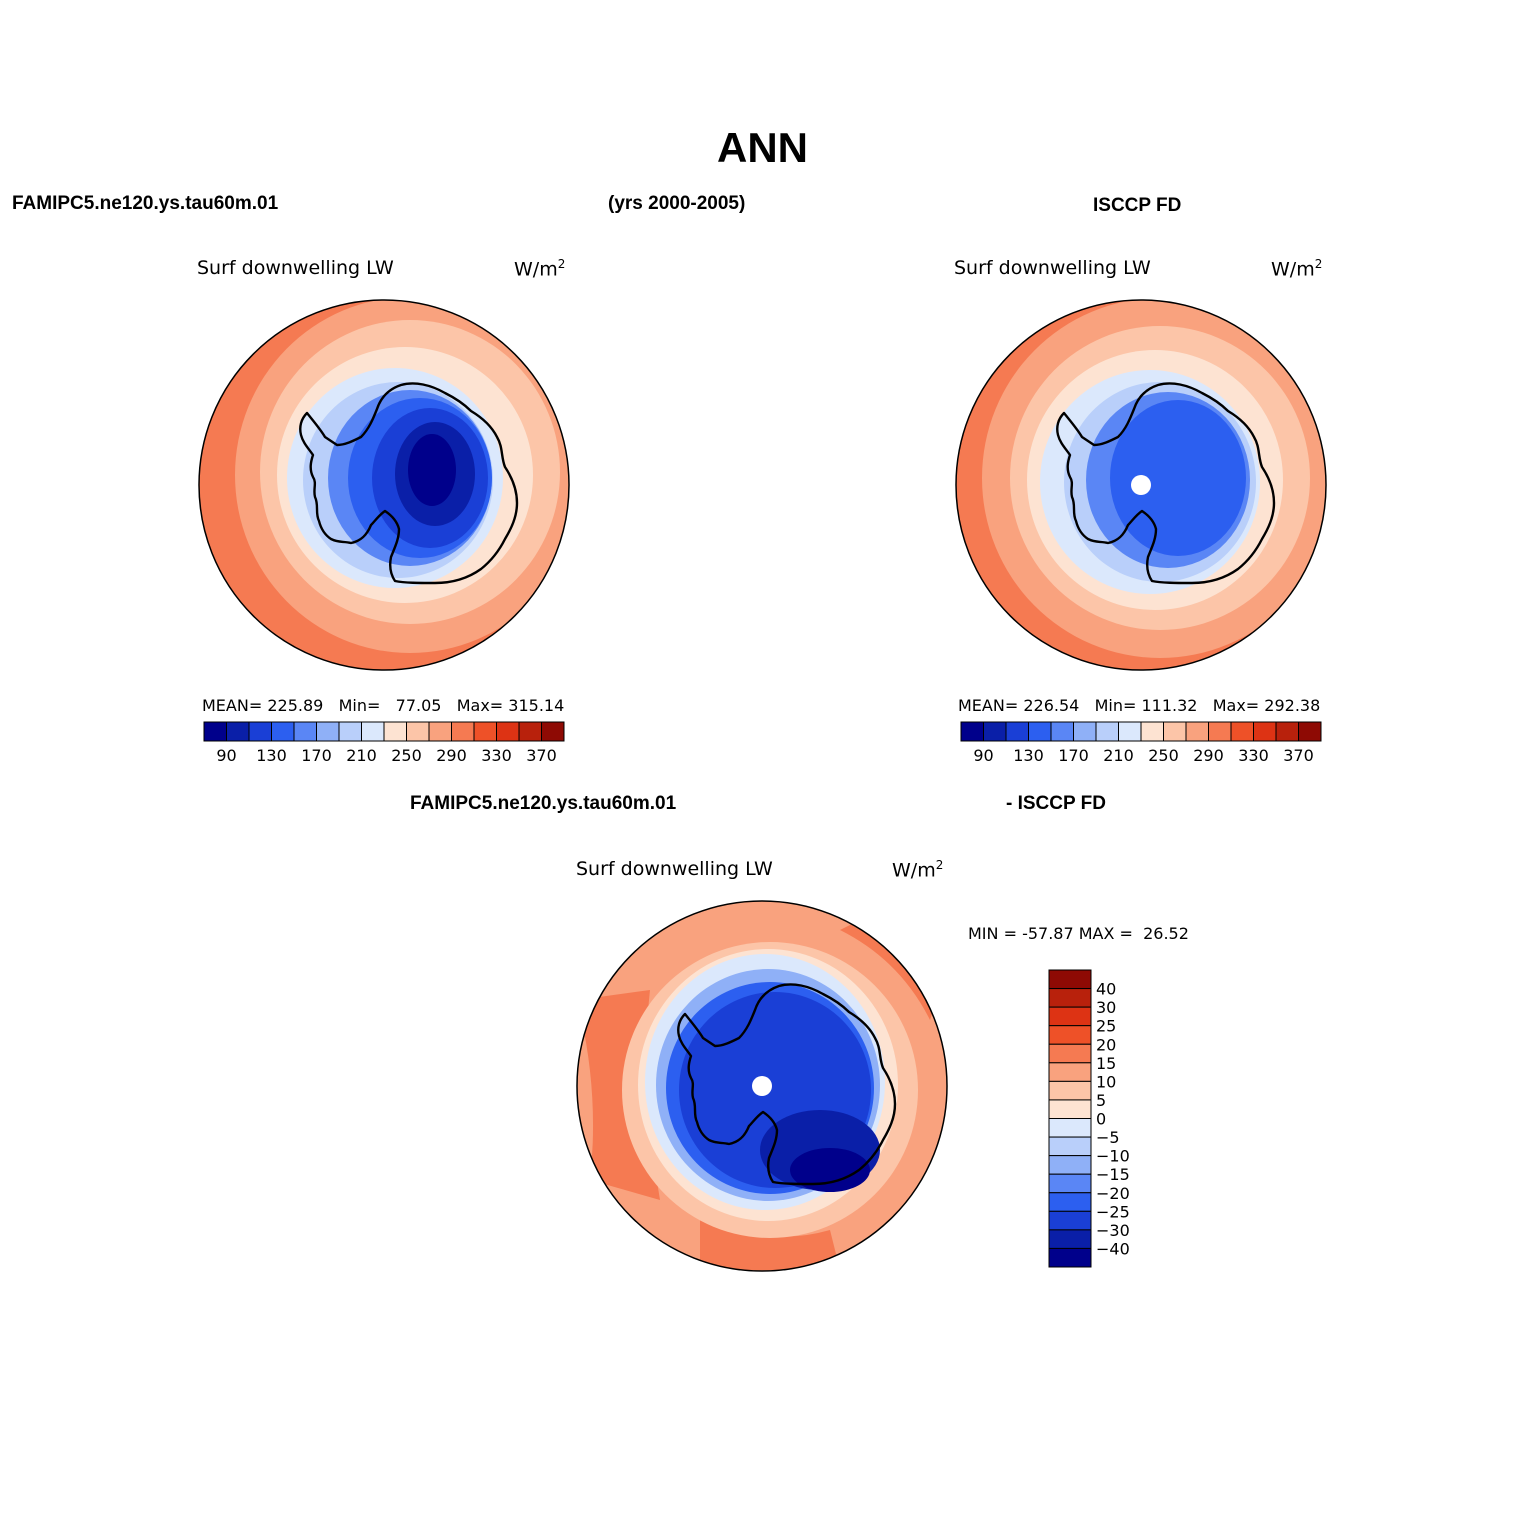 This screenshot has height=1525, width=1525. Describe the element at coordinates (1298, 755) in the screenshot. I see `obs-colorbar-tick-label: 370` at that location.